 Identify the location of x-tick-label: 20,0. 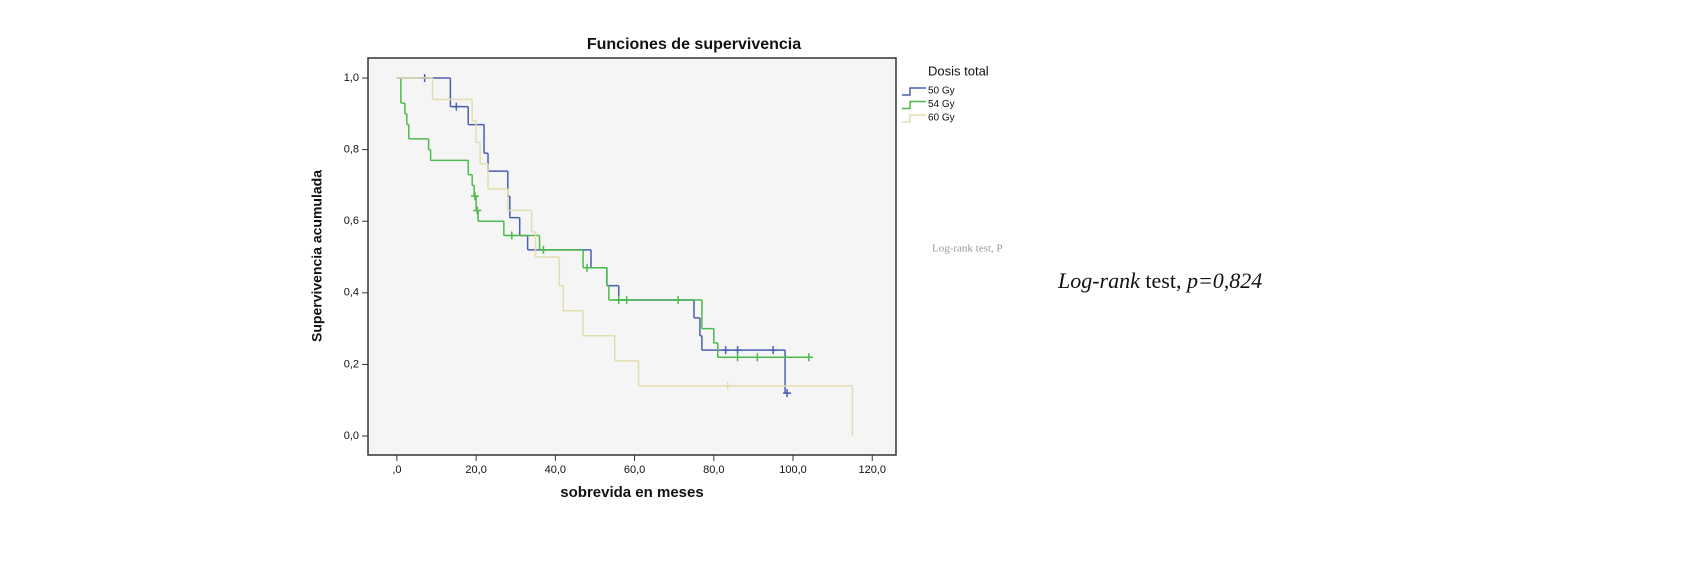
(475, 470).